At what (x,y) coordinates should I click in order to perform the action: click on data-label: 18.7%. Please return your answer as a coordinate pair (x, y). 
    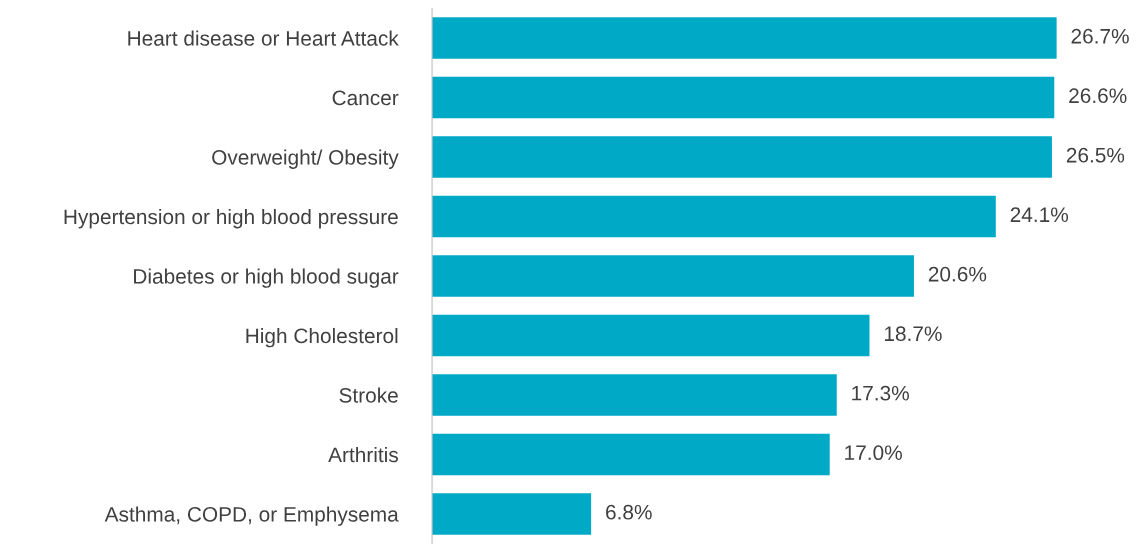
    Looking at the image, I should click on (913, 334).